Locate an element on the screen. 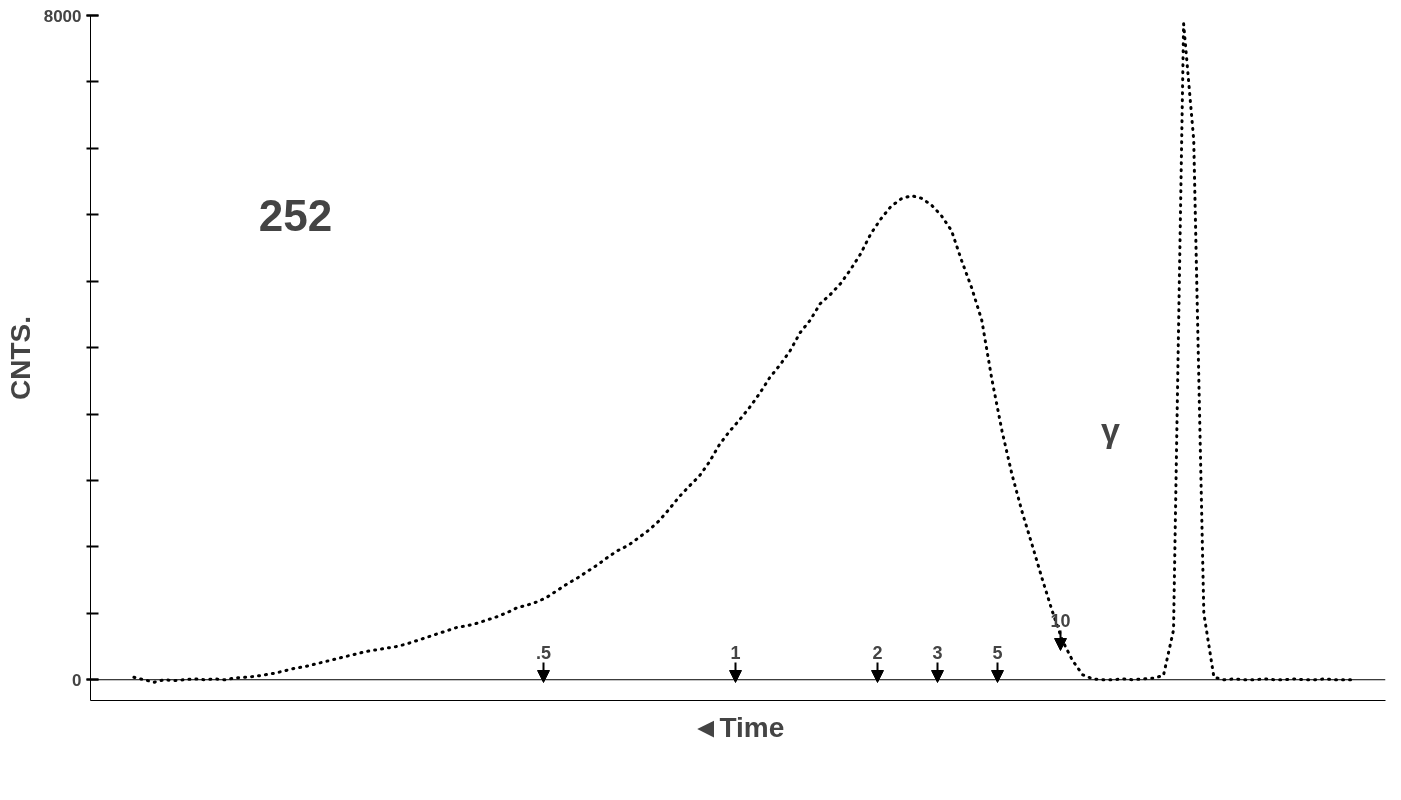  annotation: 2 is located at coordinates (877, 652).